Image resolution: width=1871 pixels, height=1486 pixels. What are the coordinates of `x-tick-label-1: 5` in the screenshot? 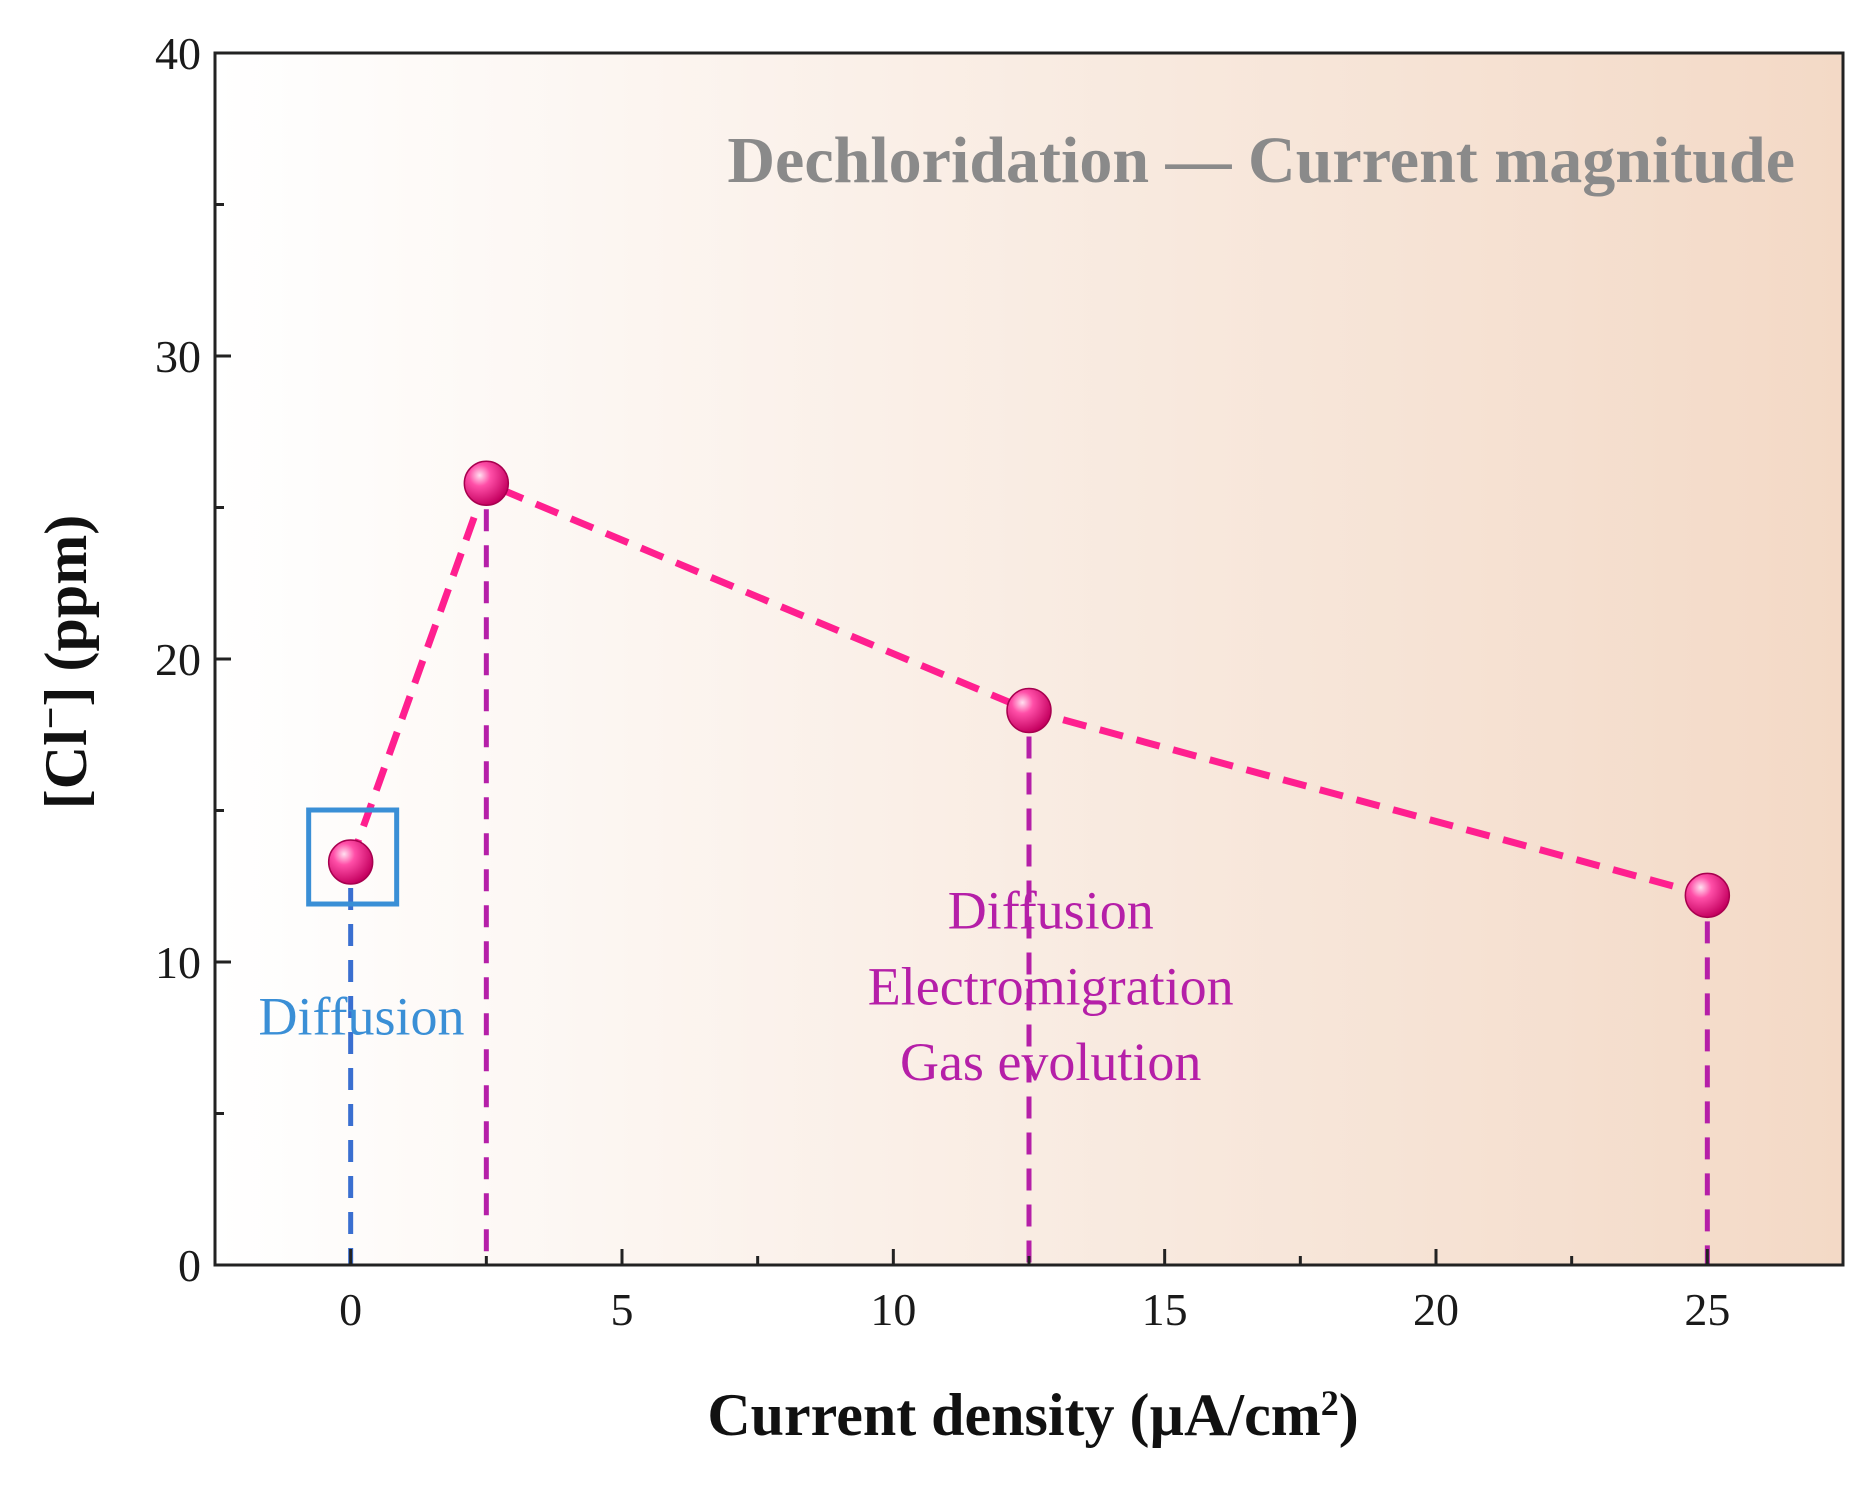 It's located at (622, 1309).